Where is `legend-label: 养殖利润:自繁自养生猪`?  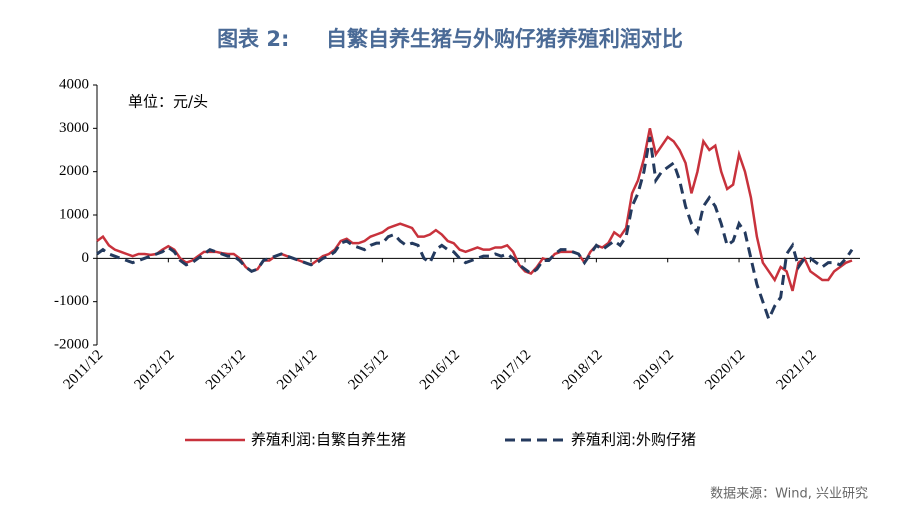
legend-label: 养殖利润:自繁自养生猪 is located at coordinates (328, 440).